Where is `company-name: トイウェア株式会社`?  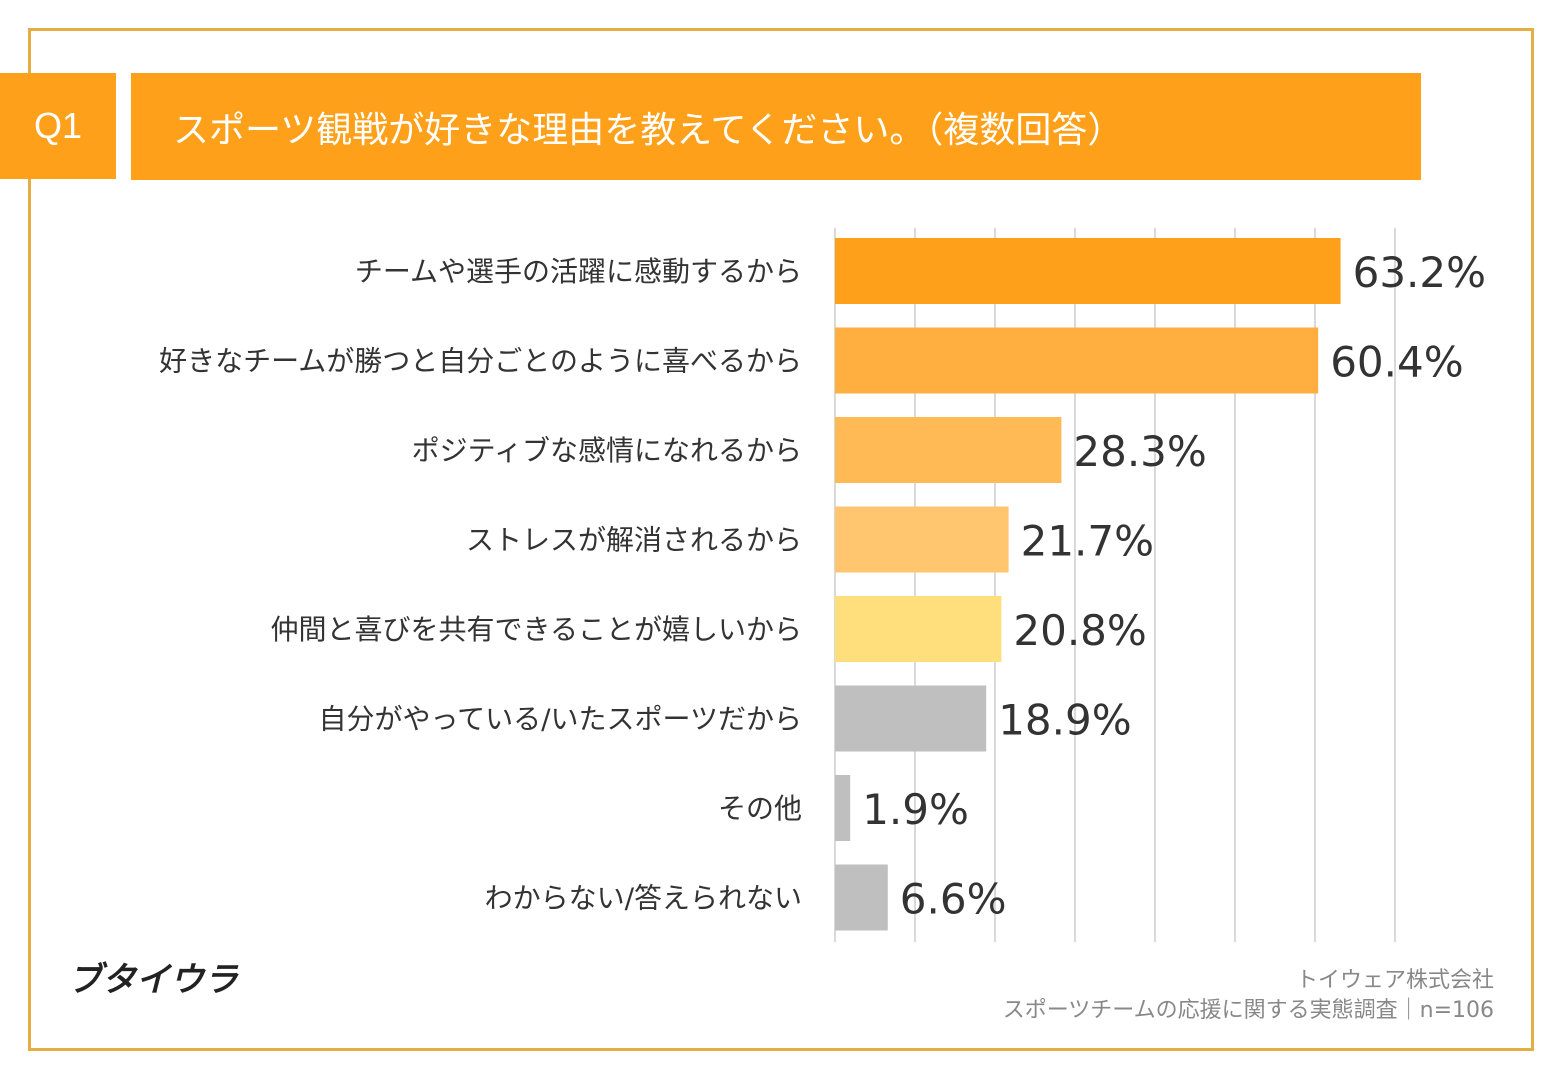
company-name: トイウェア株式会社 is located at coordinates (1394, 980).